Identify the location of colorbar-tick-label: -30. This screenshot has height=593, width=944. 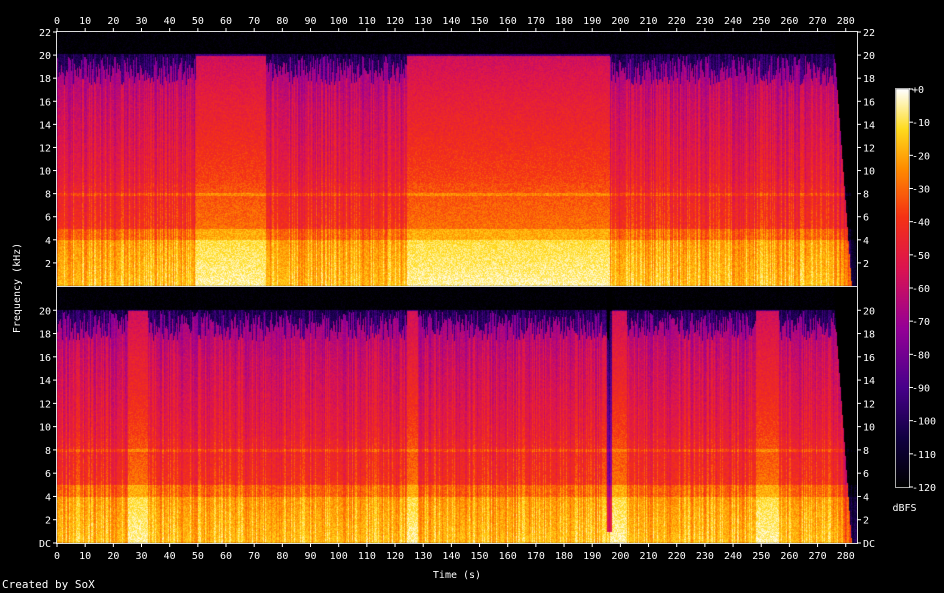
(921, 190).